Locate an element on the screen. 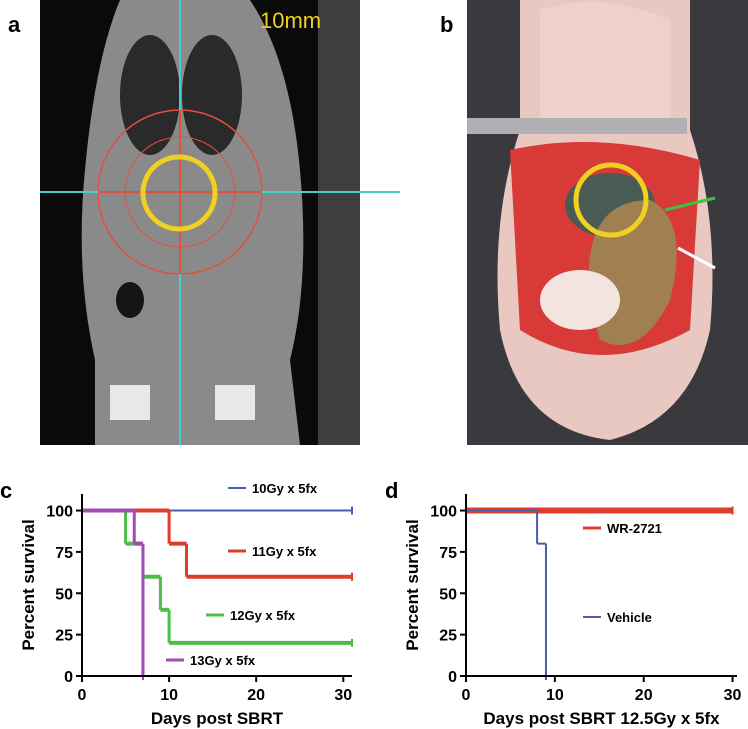 This screenshot has width=748, height=729. legend-label: 13Gy x 5fx is located at coordinates (223, 660).